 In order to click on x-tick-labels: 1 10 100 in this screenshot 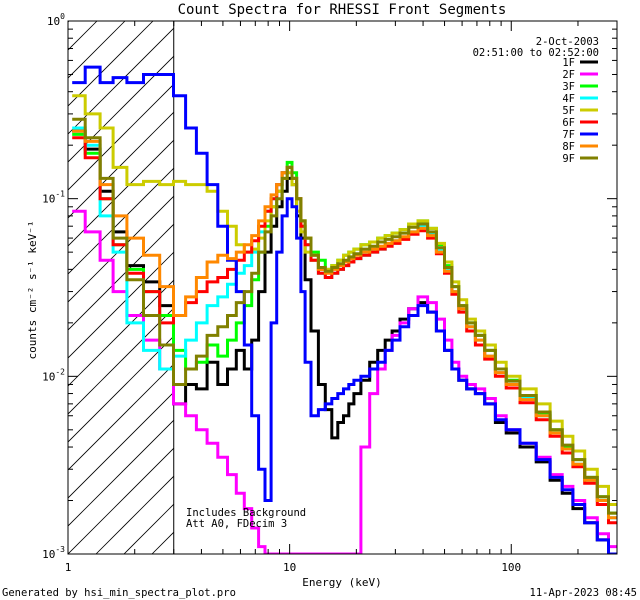, I will do `click(293, 567)`.